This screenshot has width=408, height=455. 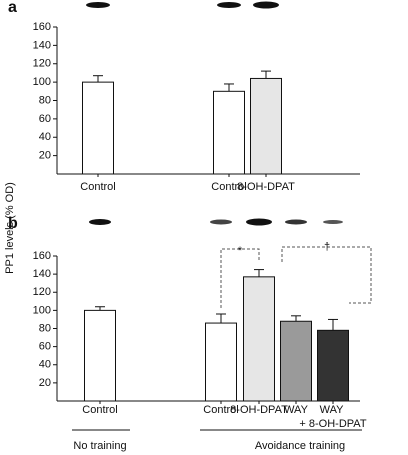 I want to click on annotation: †, so click(x=327, y=247).